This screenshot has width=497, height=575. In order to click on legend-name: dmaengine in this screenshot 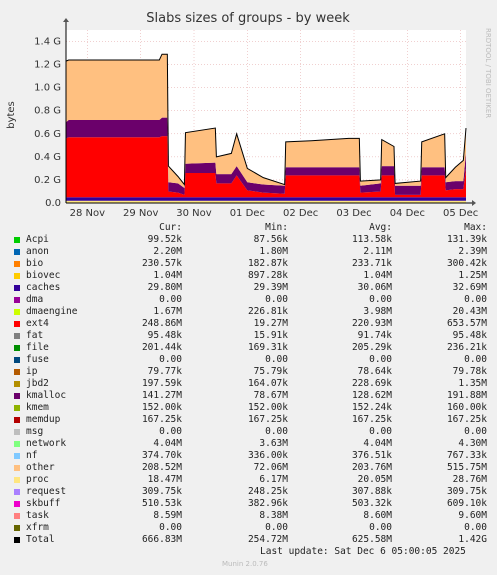, I will do `click(52, 311)`.